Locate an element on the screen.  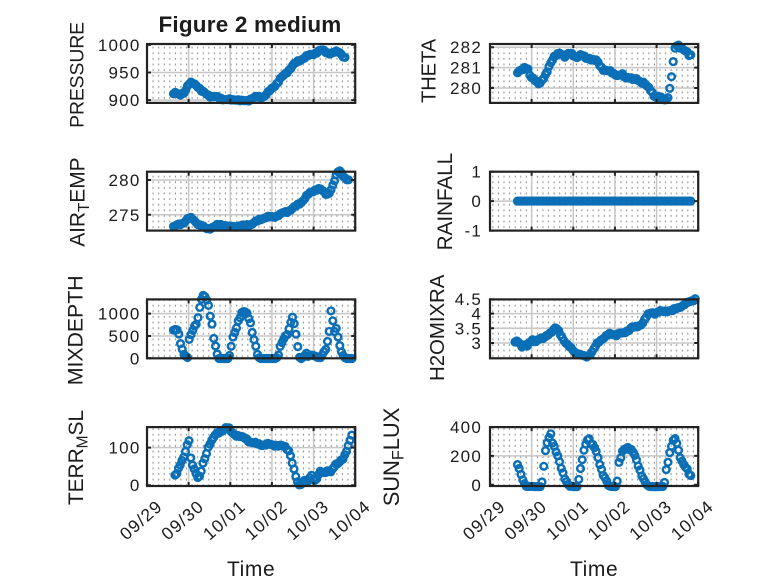
svg-text: 1 is located at coordinates (476, 172).